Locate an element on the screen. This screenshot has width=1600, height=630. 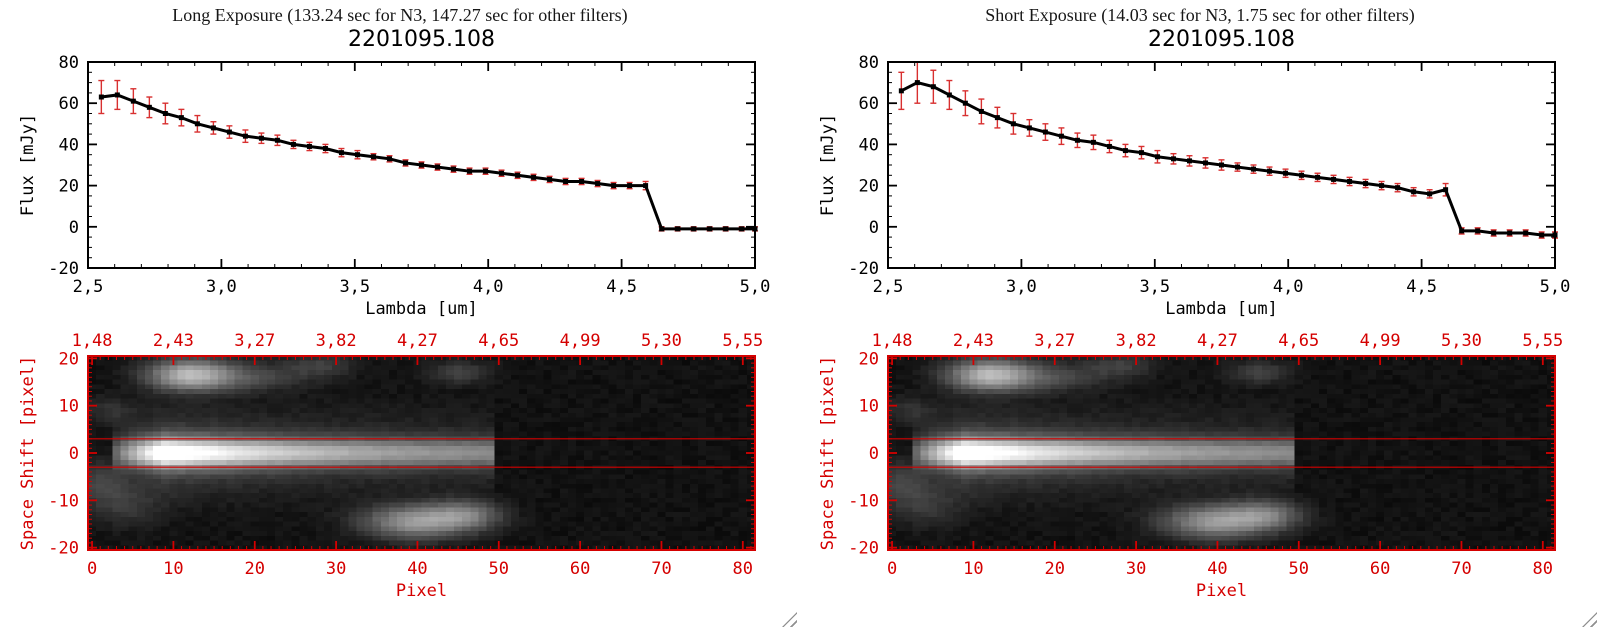
svg-text: 4,0 is located at coordinates (1288, 287).